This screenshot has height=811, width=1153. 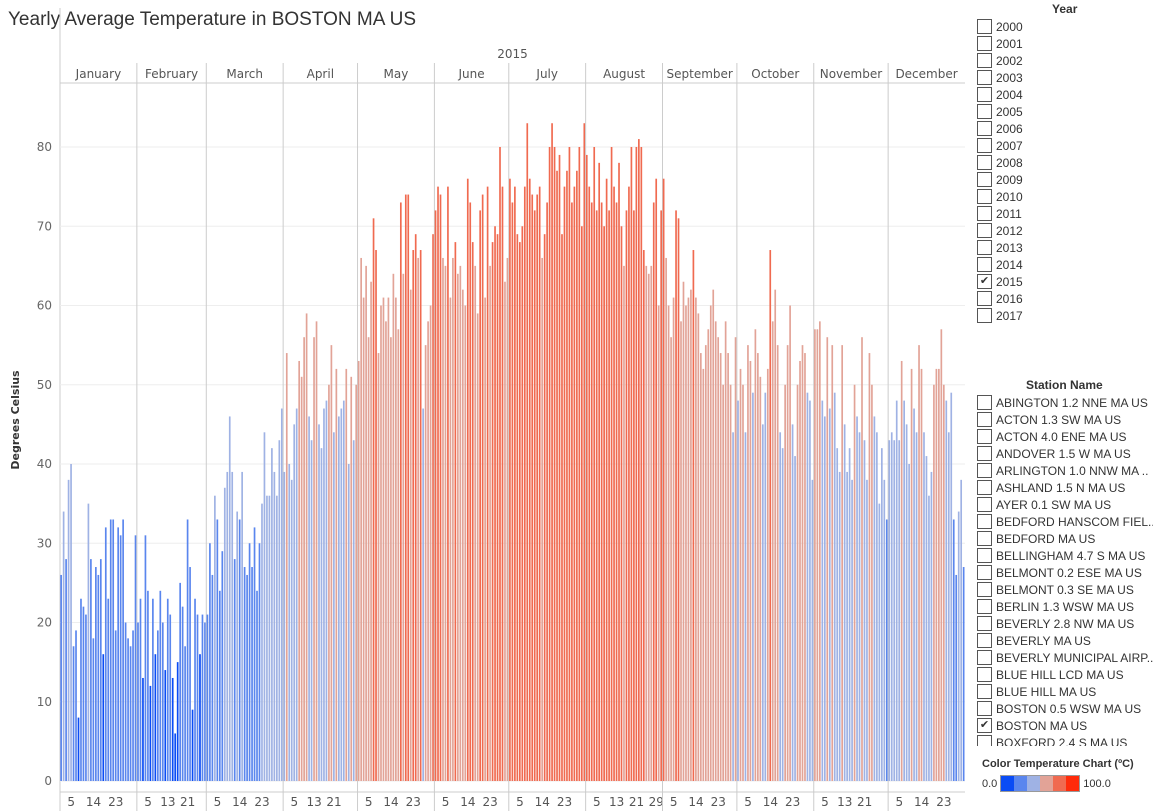 What do you see at coordinates (1065, 640) in the screenshot?
I see `station-filter-item: BEVERLY MA US` at bounding box center [1065, 640].